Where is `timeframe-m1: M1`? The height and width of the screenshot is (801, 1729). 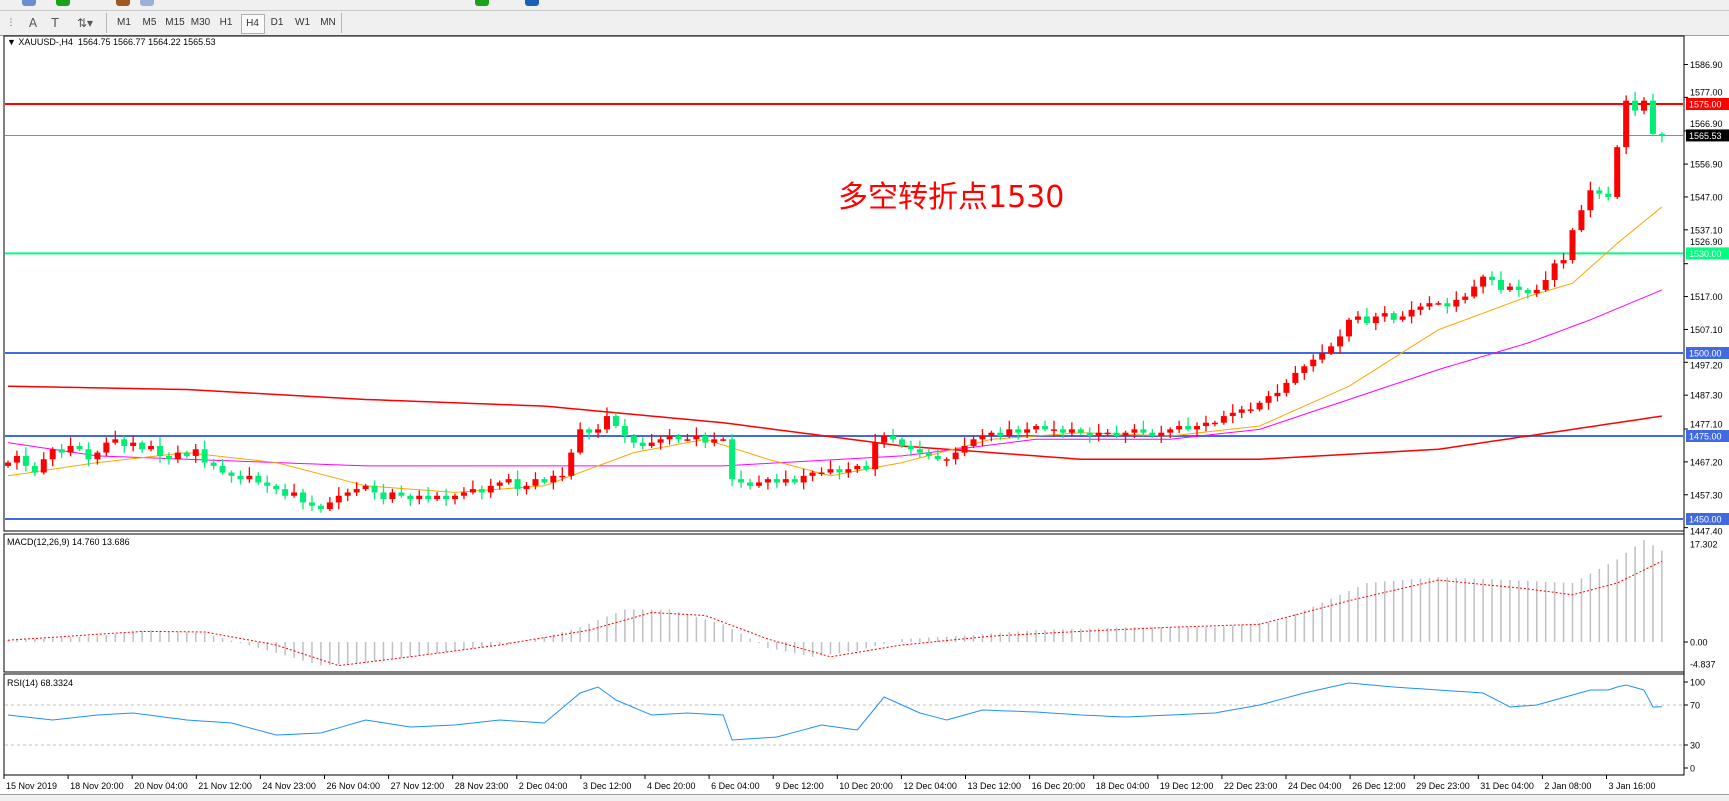
timeframe-m1: M1 is located at coordinates (124, 22).